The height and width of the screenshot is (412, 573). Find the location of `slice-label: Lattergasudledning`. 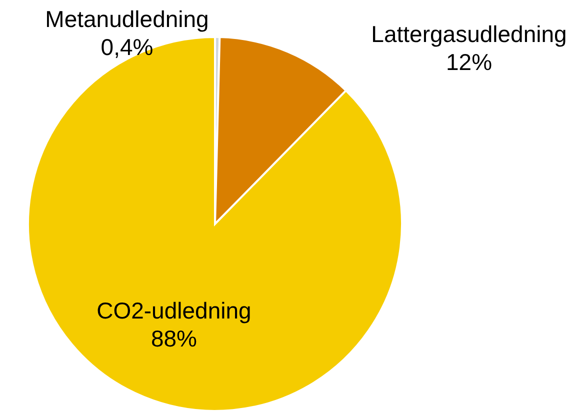

slice-label: Lattergasudledning is located at coordinates (469, 34).